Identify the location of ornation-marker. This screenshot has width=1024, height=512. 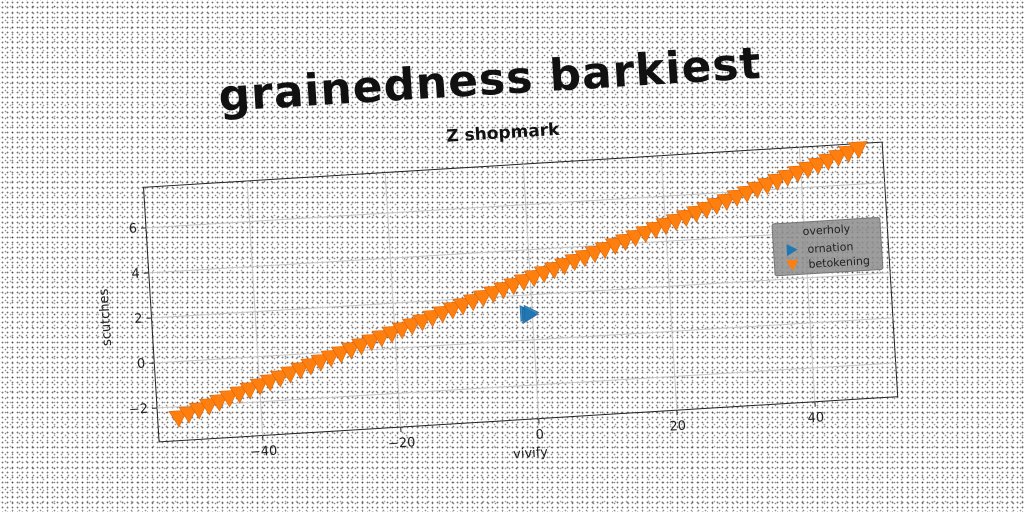
(531, 313).